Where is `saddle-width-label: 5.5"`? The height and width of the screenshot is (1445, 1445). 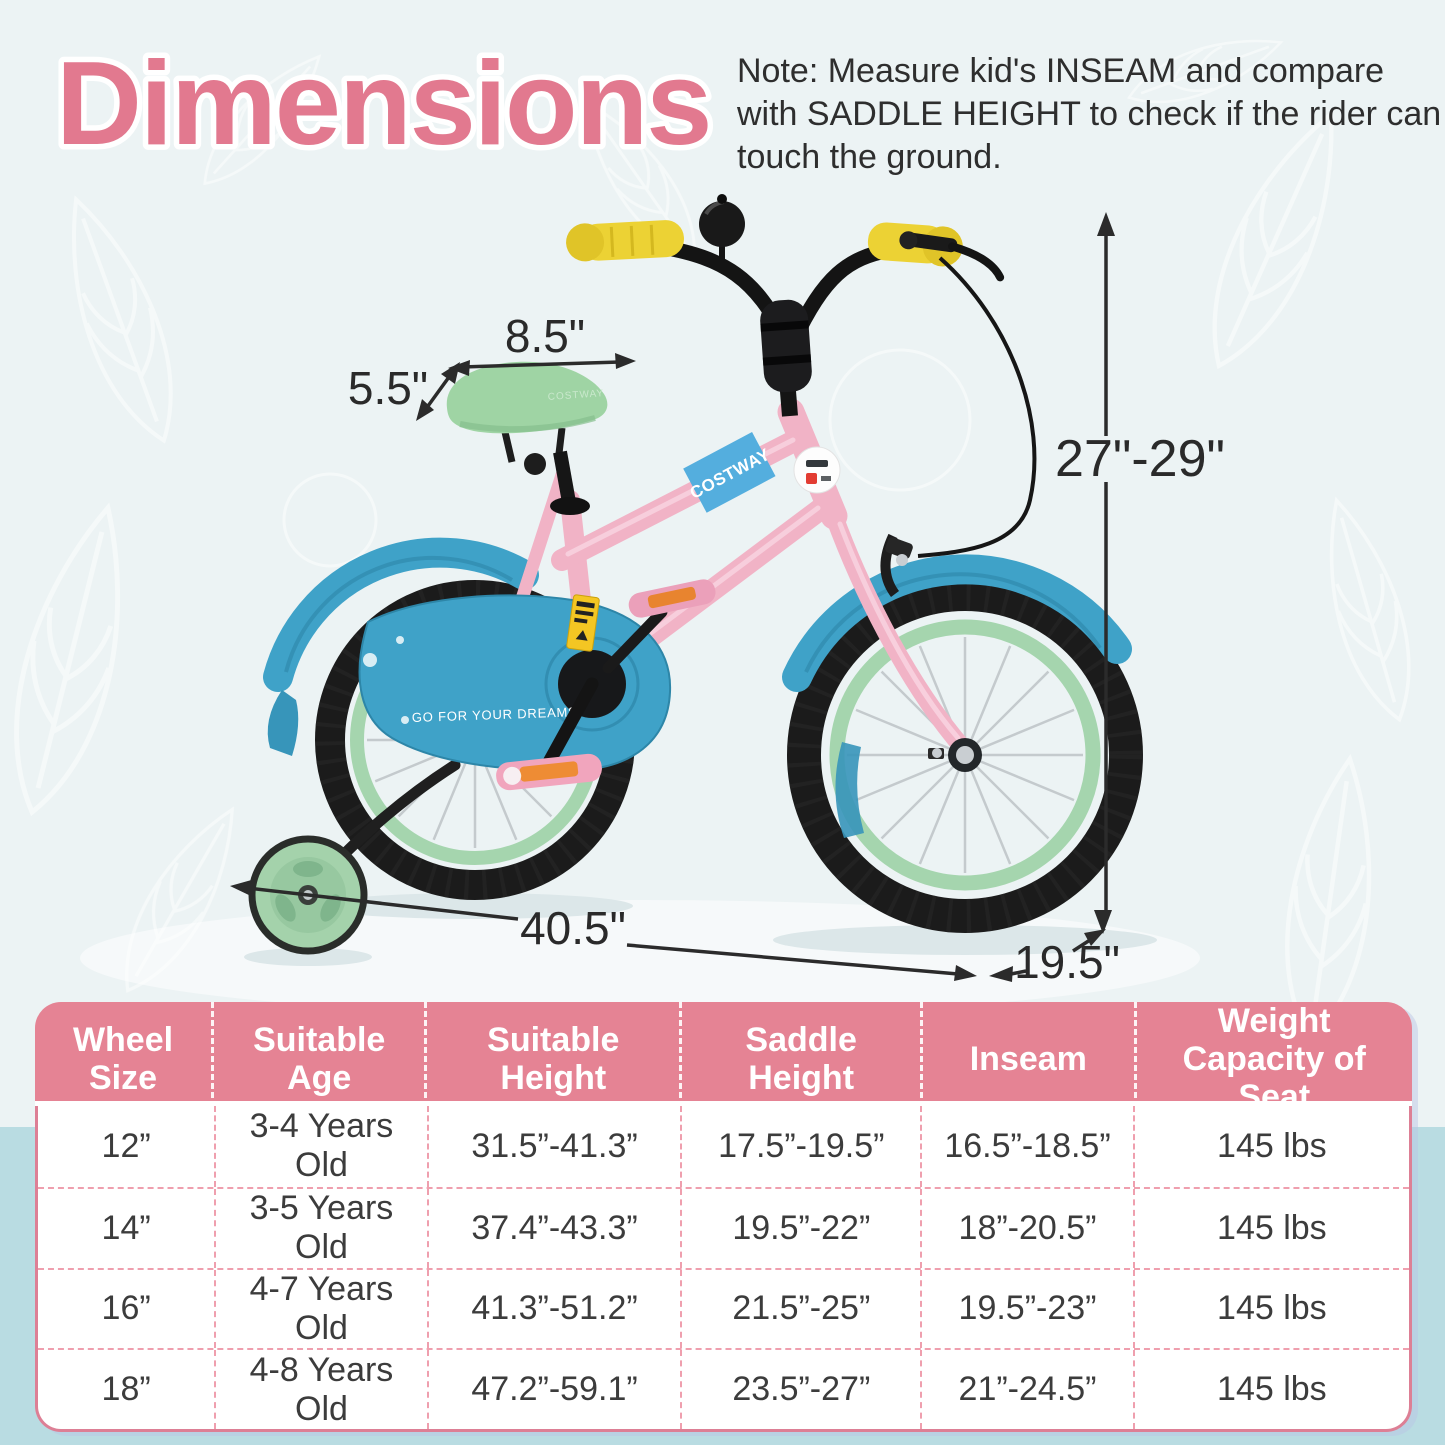 saddle-width-label: 5.5" is located at coordinates (388, 388).